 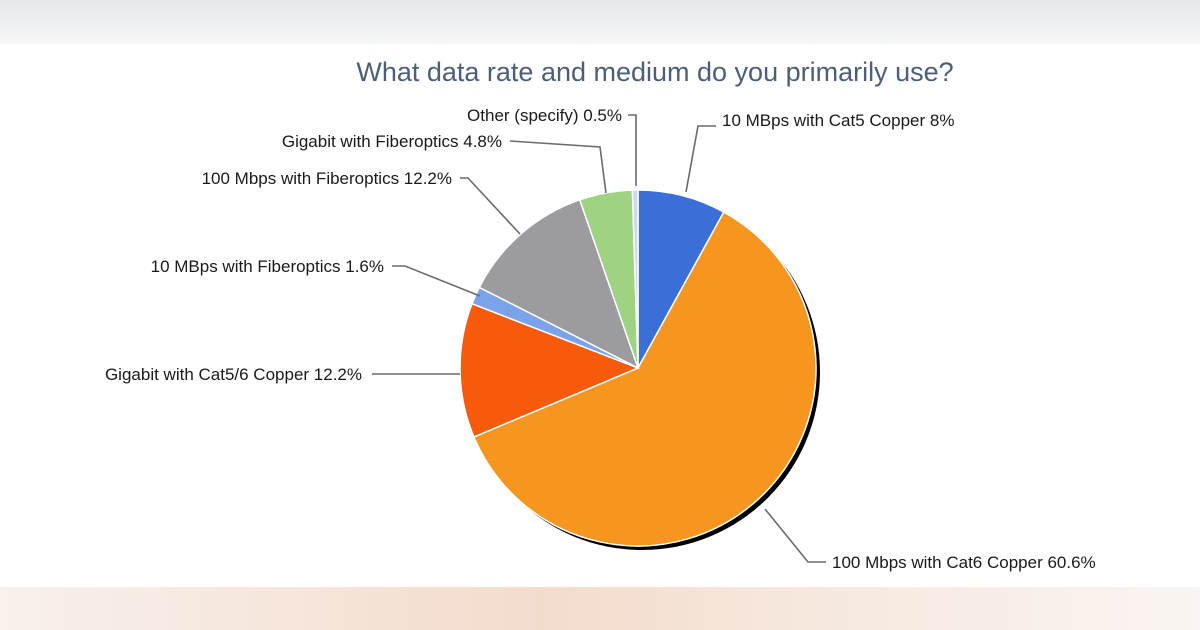 I want to click on top-background-band, so click(x=600, y=22).